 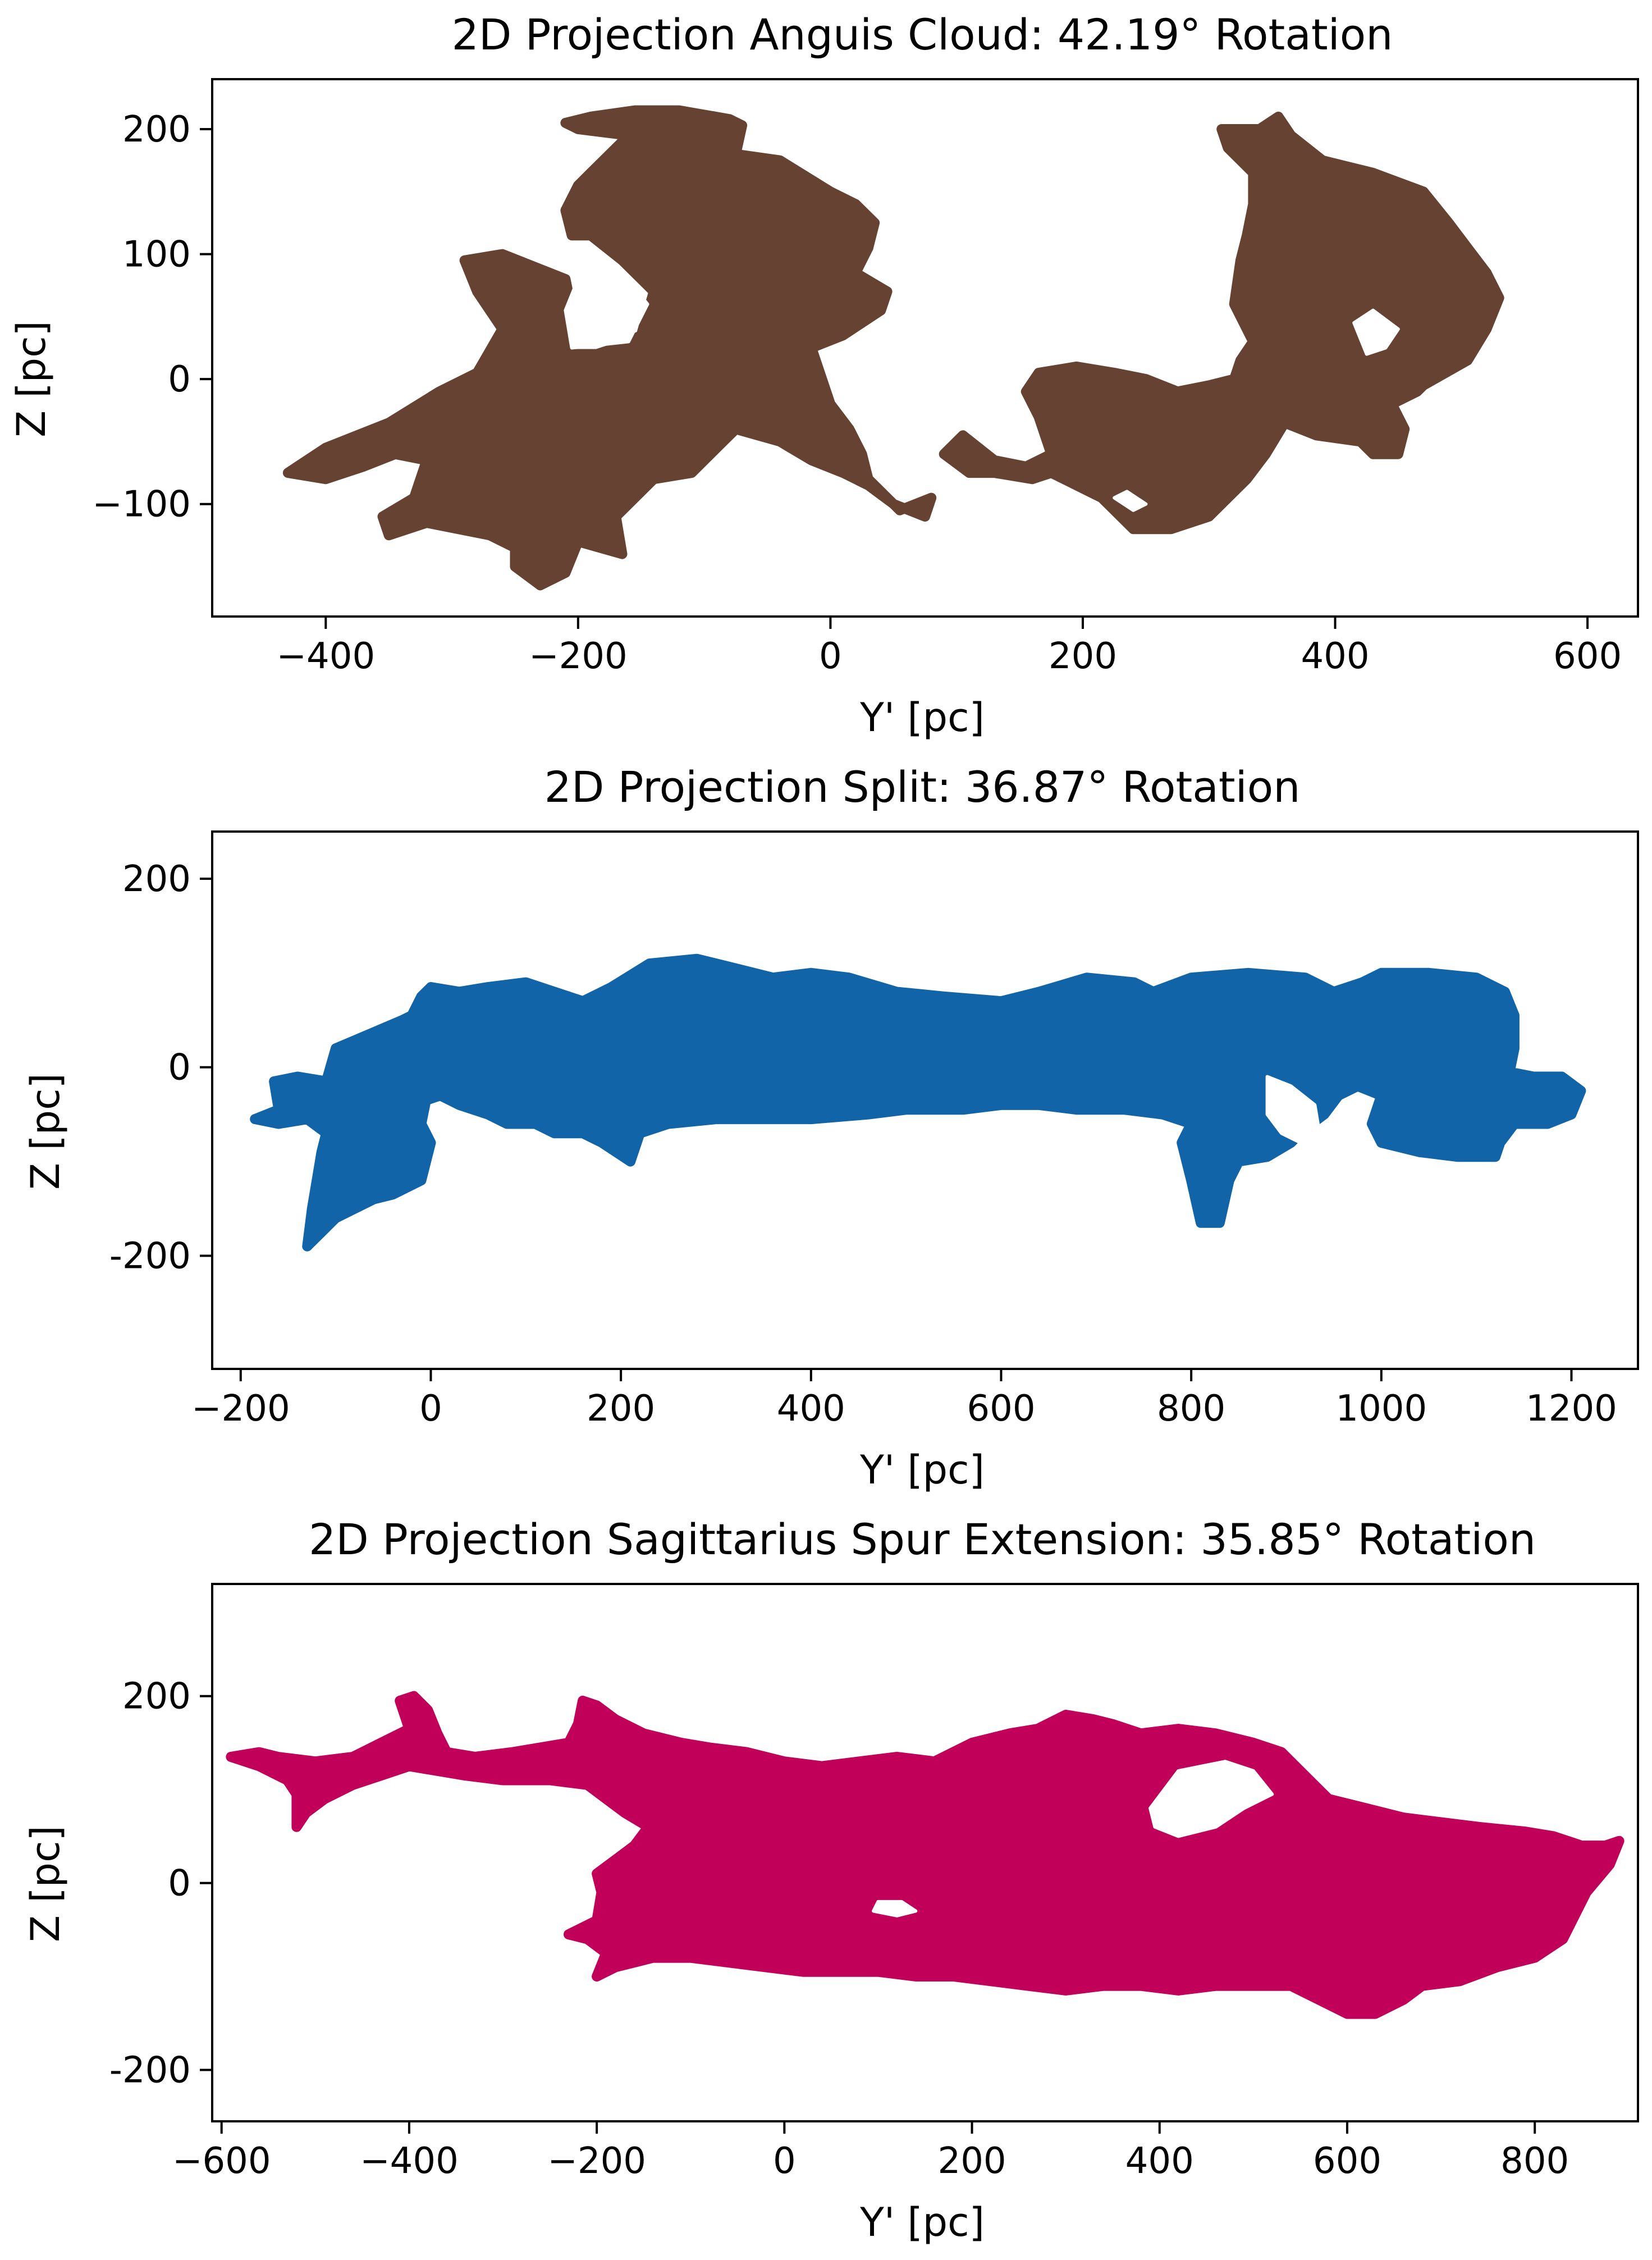 What do you see at coordinates (1381, 1409) in the screenshot?
I see `x-tick-label: 1000` at bounding box center [1381, 1409].